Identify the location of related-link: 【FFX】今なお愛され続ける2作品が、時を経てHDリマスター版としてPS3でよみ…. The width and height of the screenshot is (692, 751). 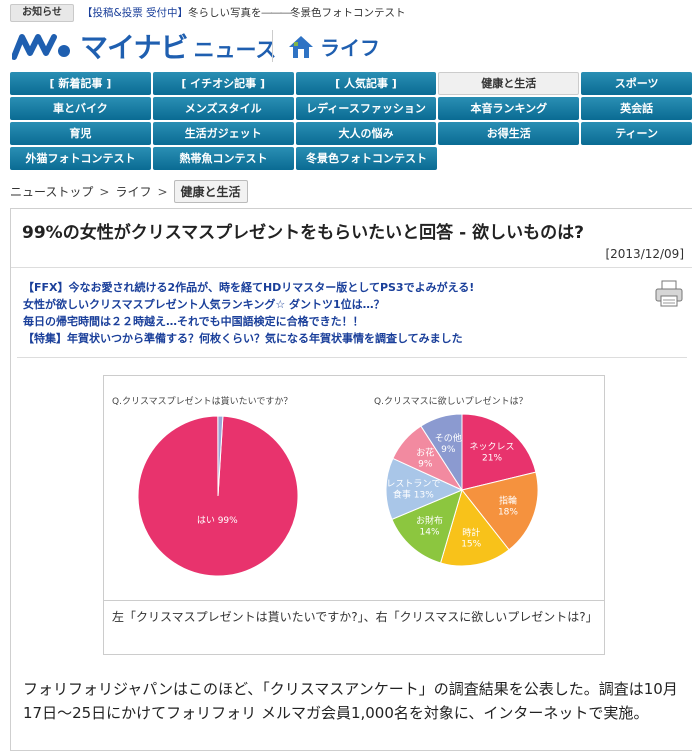
(249, 287).